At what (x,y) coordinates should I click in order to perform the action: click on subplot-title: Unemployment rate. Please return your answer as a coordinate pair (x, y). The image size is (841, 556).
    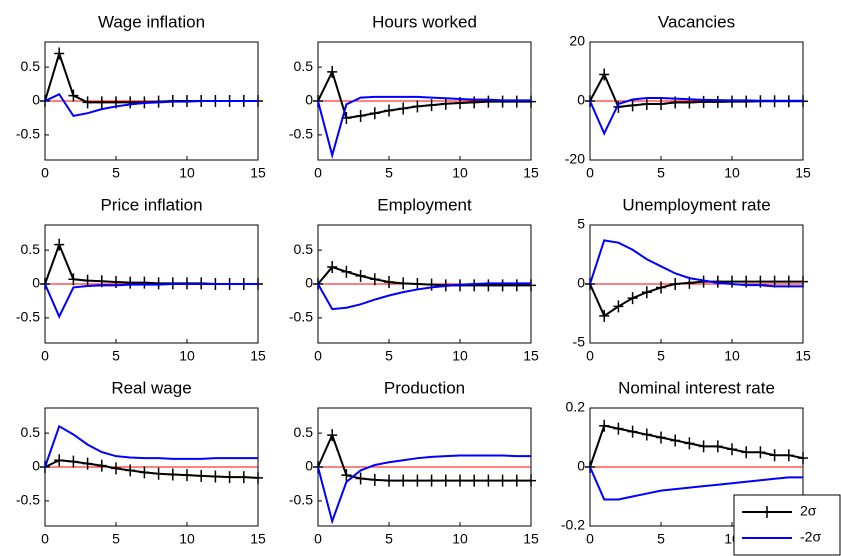
    Looking at the image, I should click on (696, 204).